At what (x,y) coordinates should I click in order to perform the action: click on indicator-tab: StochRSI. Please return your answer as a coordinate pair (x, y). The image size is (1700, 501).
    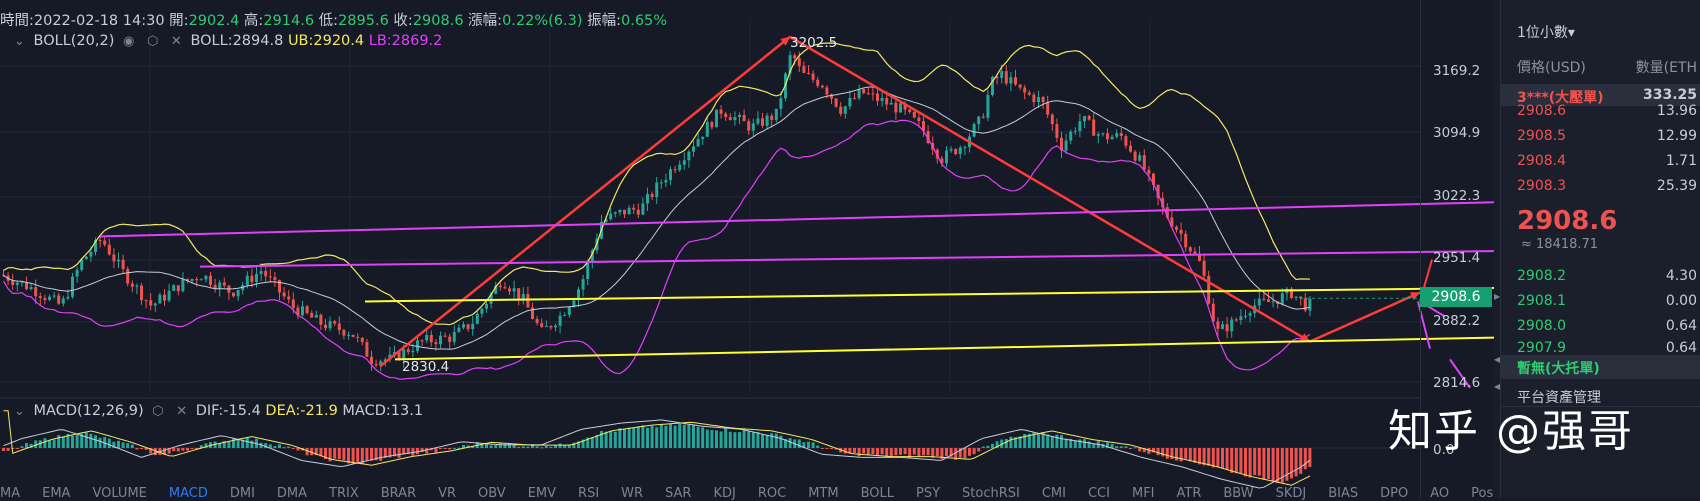
    Looking at the image, I should click on (991, 493).